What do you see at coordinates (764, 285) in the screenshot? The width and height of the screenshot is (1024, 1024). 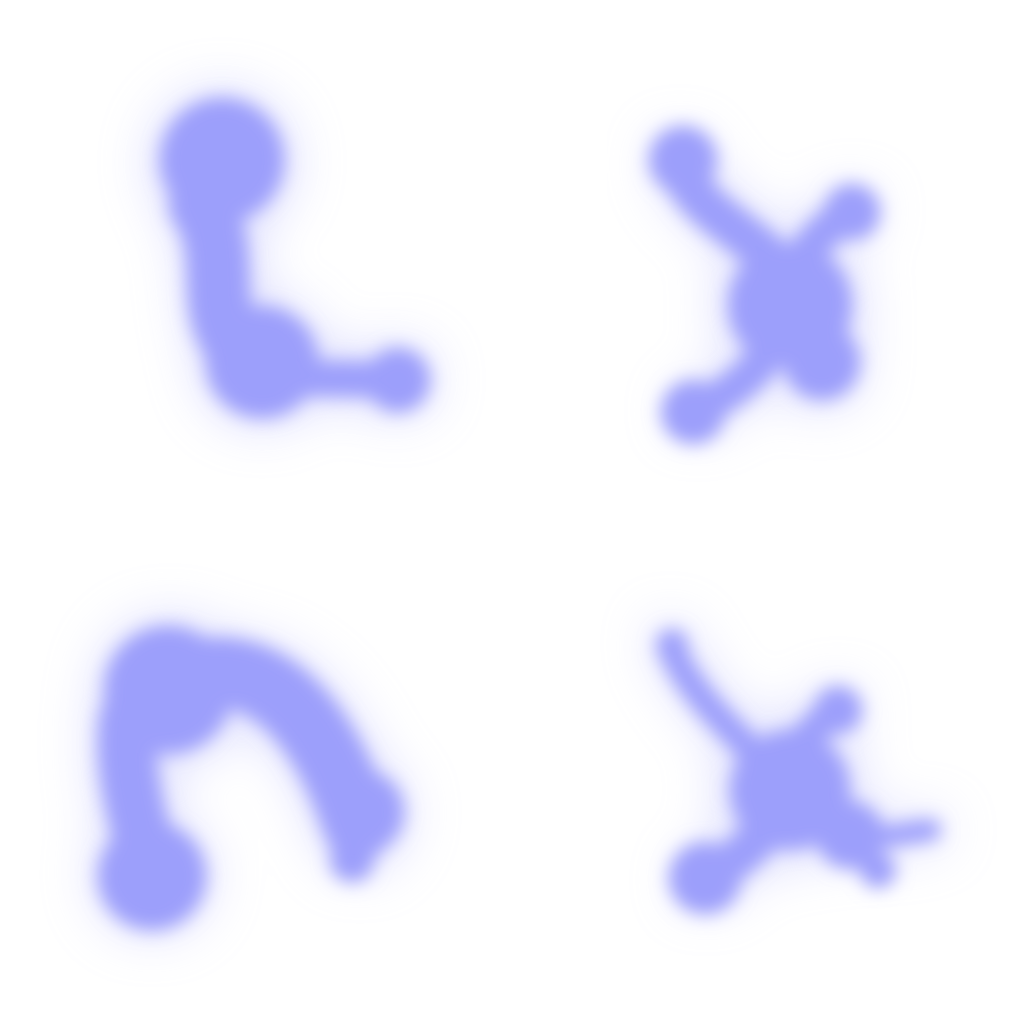 I see `blob-top-right` at bounding box center [764, 285].